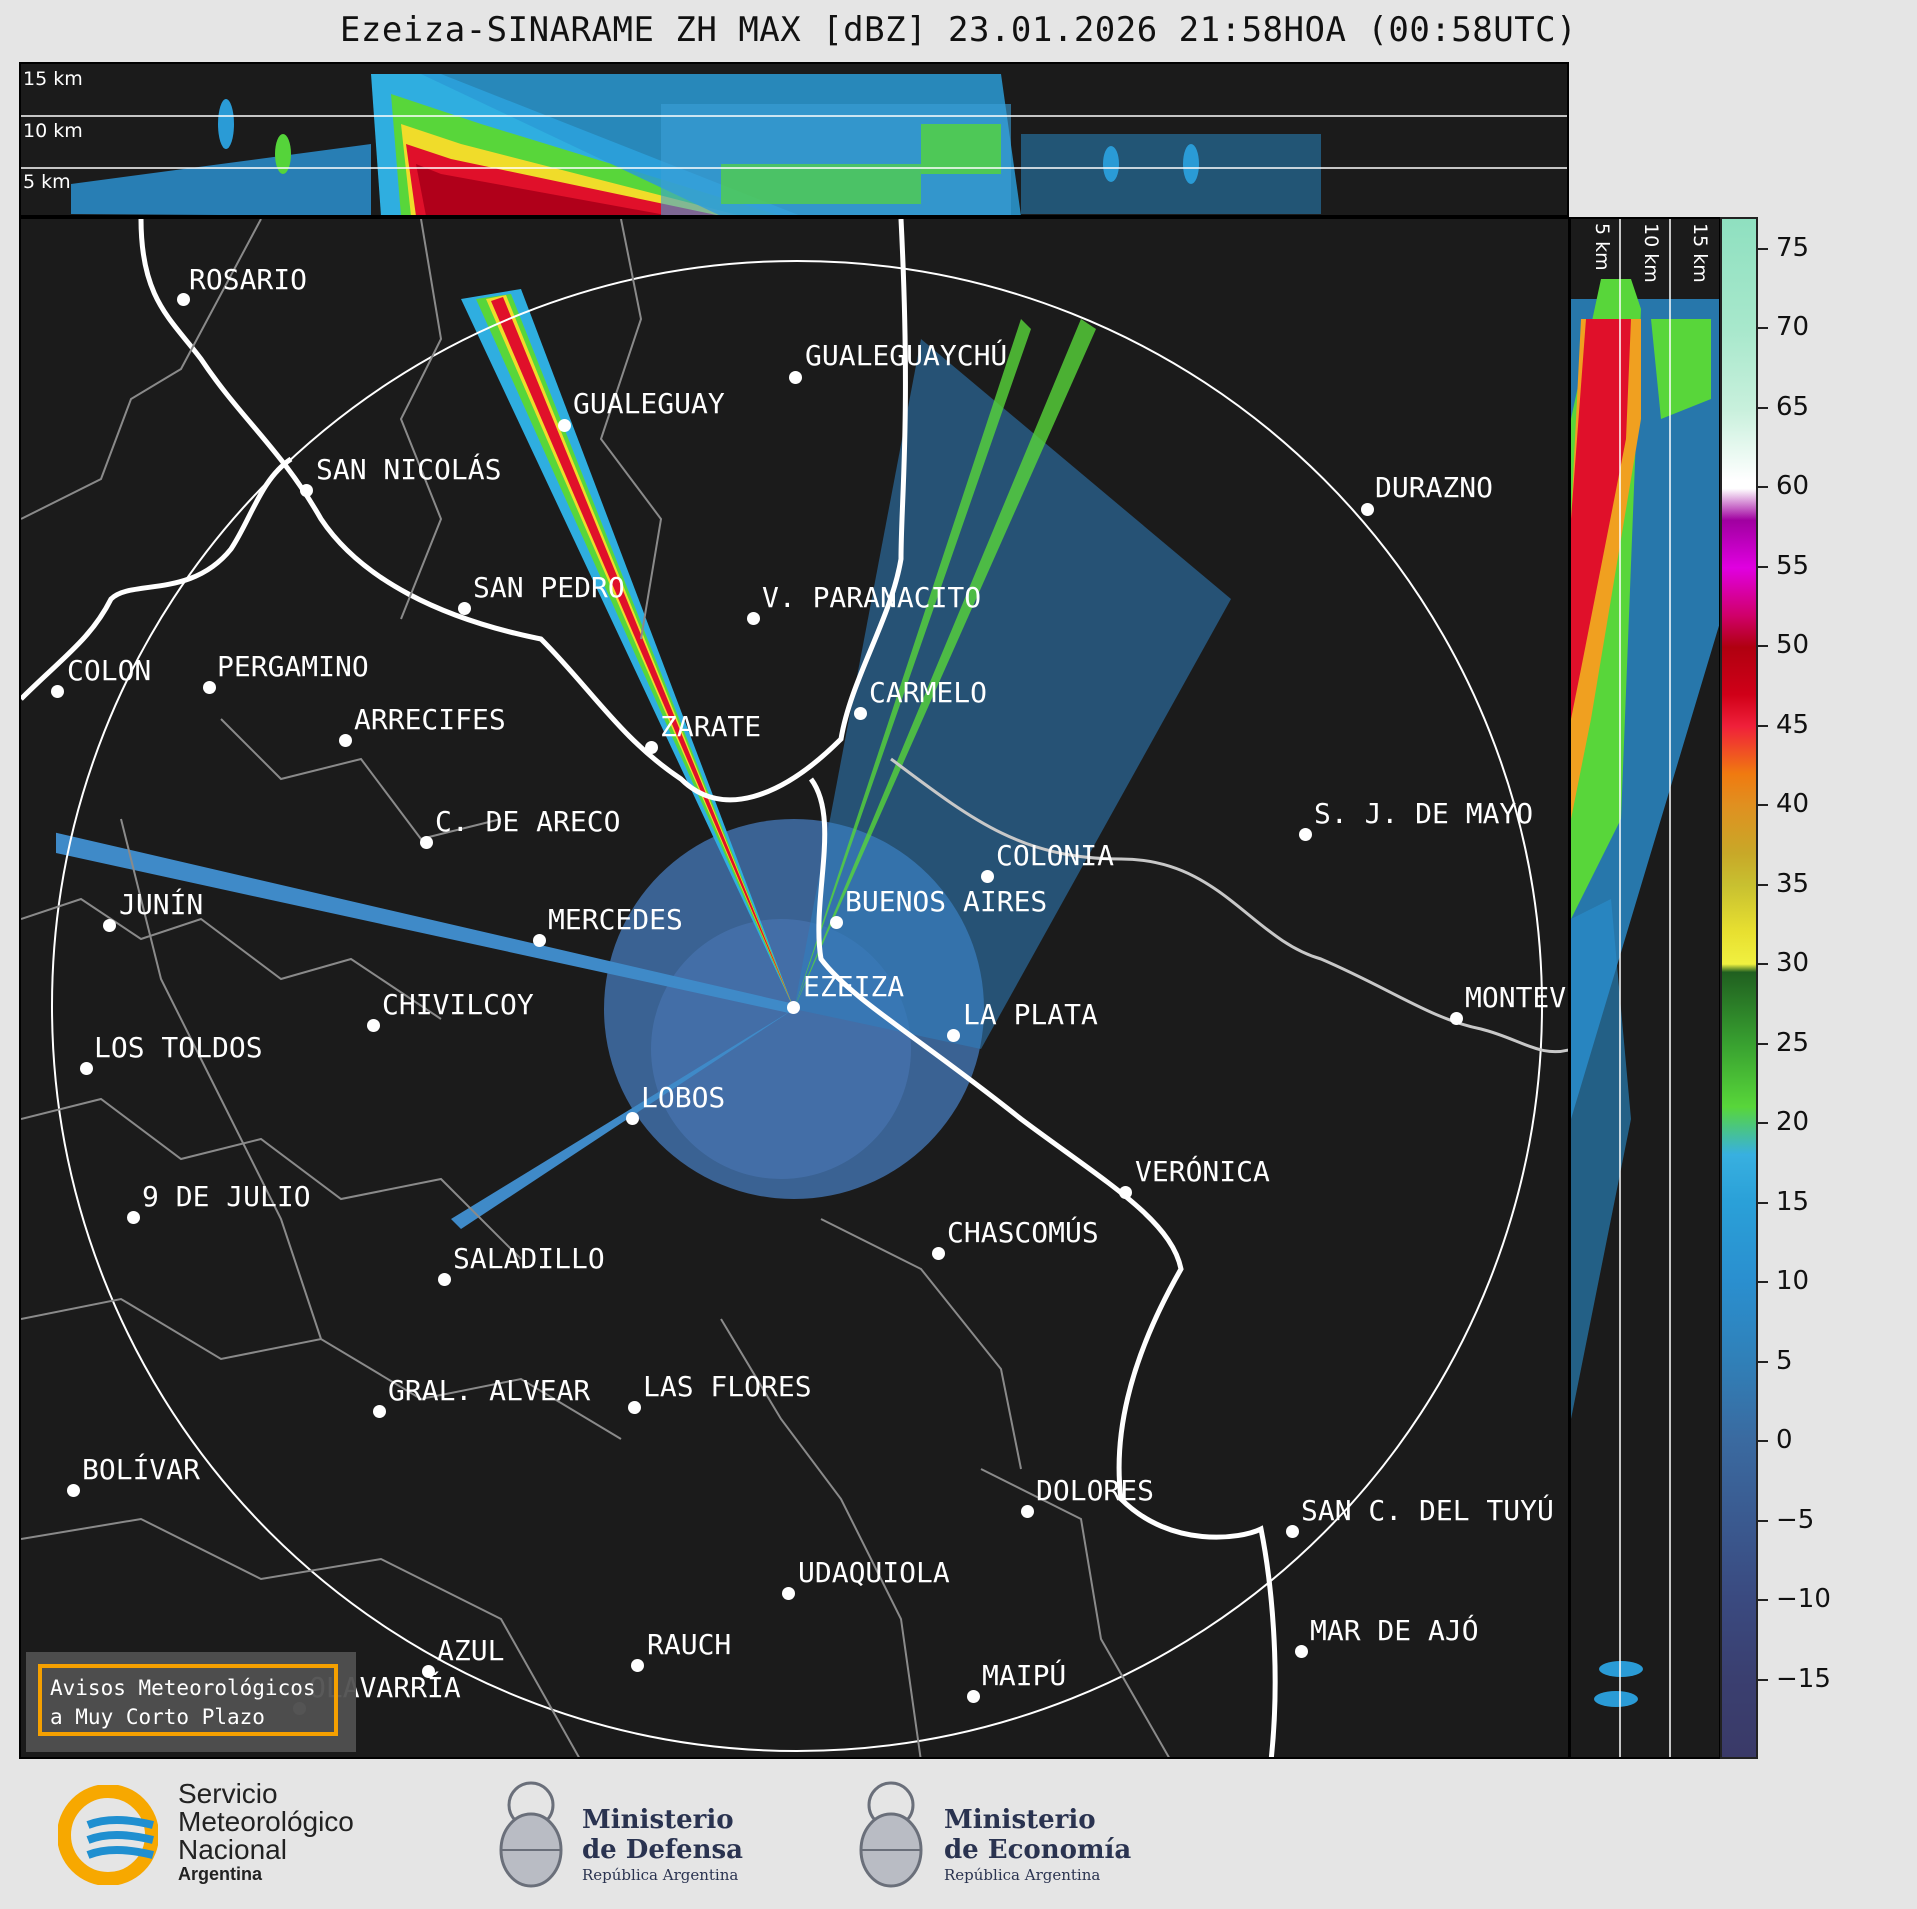 This screenshot has width=1917, height=1909. Describe the element at coordinates (1793, 1122) in the screenshot. I see `colorbar-tick-label: 20` at that location.